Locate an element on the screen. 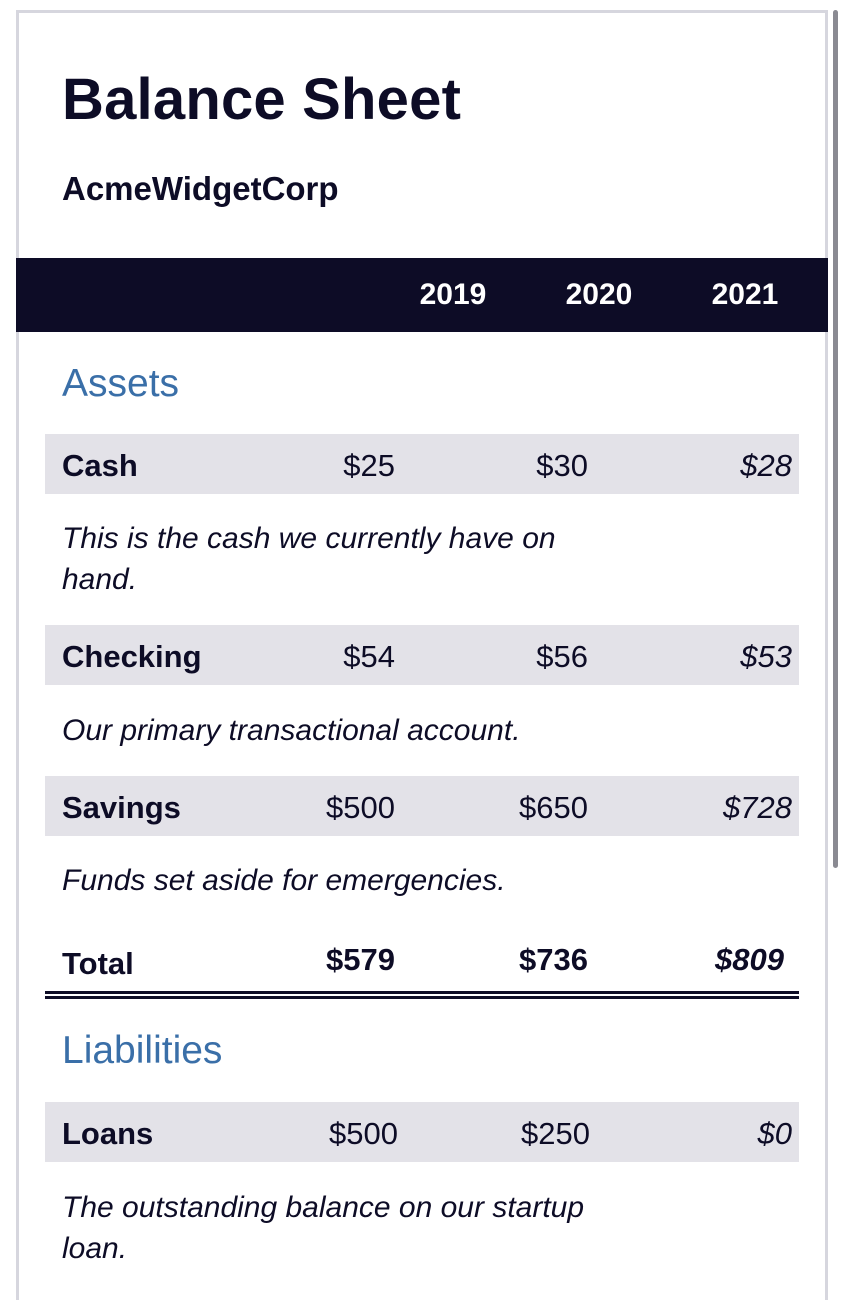 The height and width of the screenshot is (1300, 844). cell-savings-2019: $500 is located at coordinates (360, 807).